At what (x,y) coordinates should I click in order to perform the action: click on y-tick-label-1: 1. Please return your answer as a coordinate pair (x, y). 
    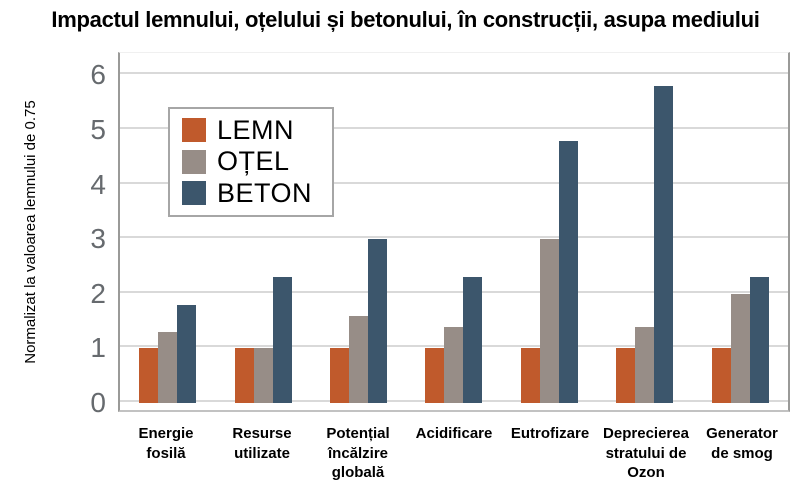
    Looking at the image, I should click on (98, 348).